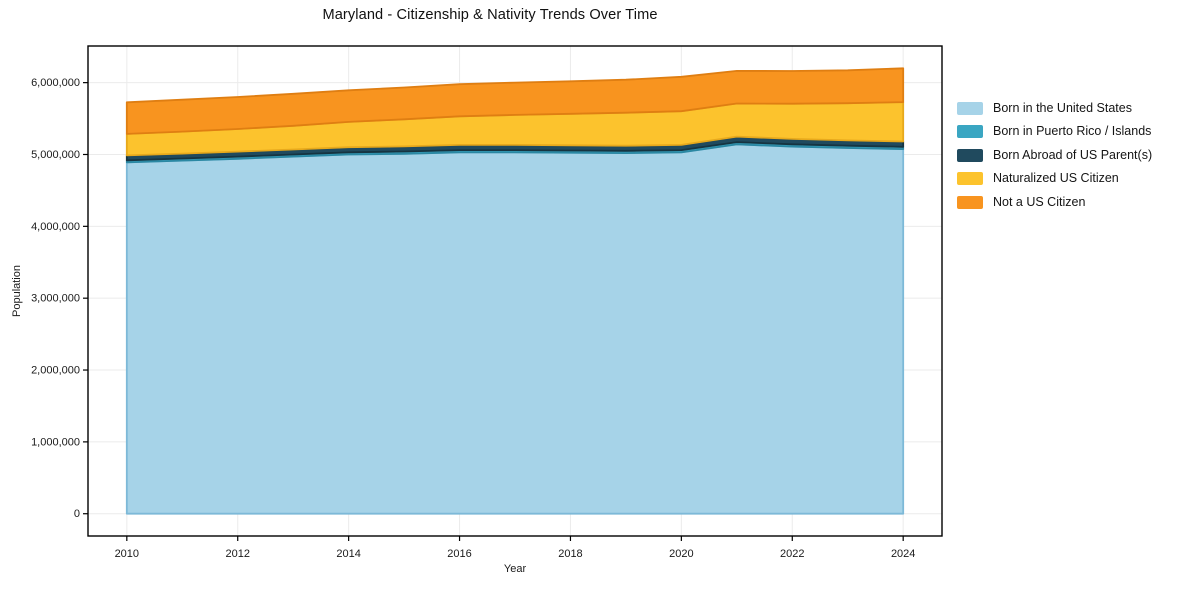 Image resolution: width=1189 pixels, height=590 pixels. I want to click on x-tick-label: 2012, so click(237, 554).